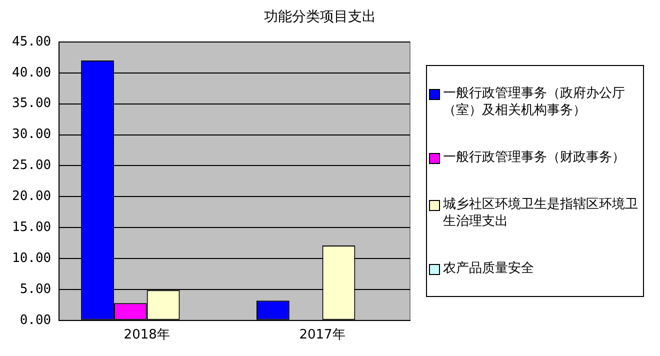  Describe the element at coordinates (32, 42) in the screenshot. I see `y-tick-label: 45.00` at that location.